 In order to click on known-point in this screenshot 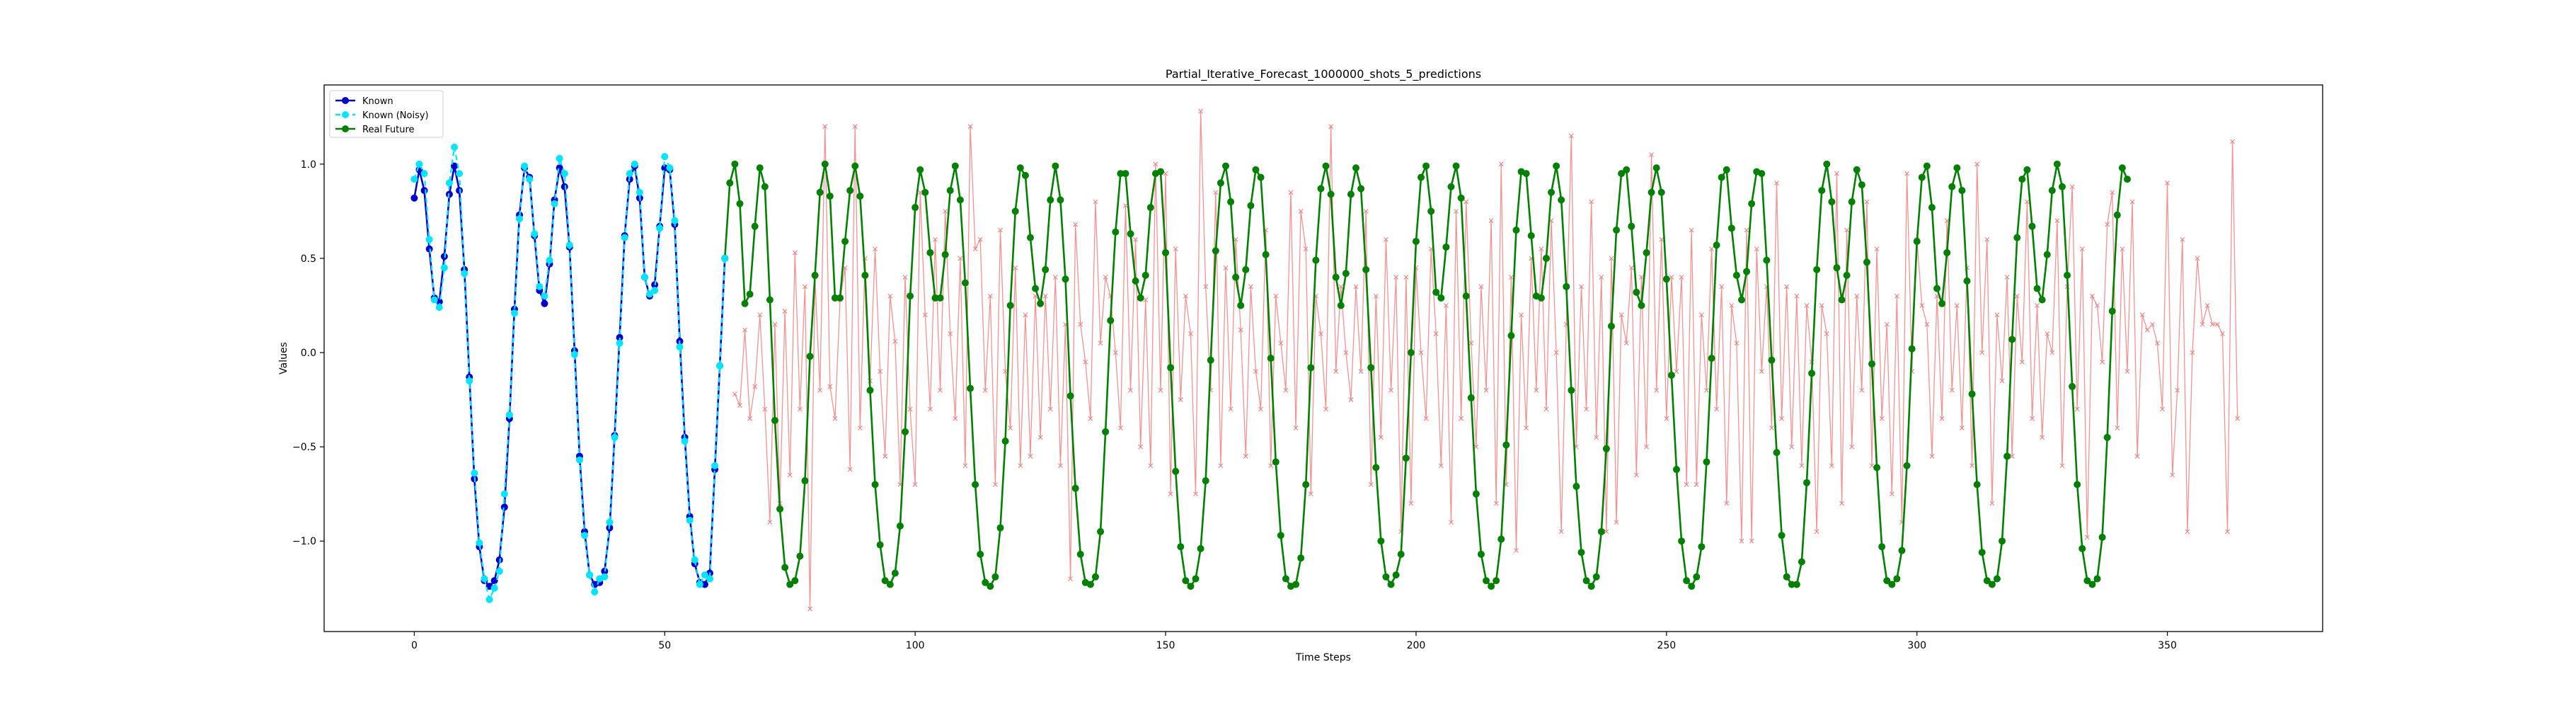, I will do `click(620, 337)`.